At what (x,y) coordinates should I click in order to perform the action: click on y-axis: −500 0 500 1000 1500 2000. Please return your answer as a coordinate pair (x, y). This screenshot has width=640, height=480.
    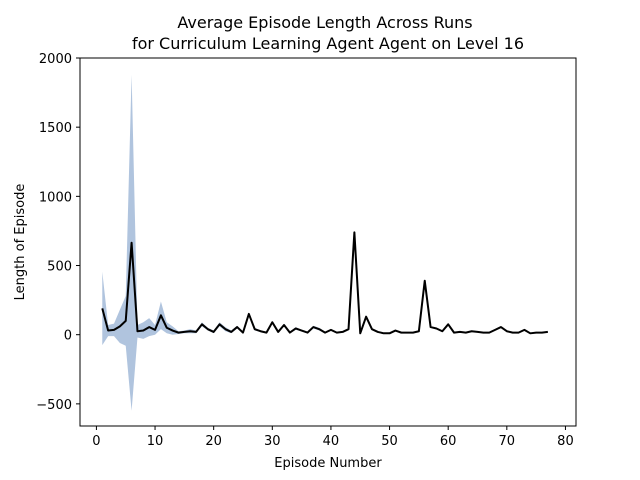
    Looking at the image, I should click on (58, 232).